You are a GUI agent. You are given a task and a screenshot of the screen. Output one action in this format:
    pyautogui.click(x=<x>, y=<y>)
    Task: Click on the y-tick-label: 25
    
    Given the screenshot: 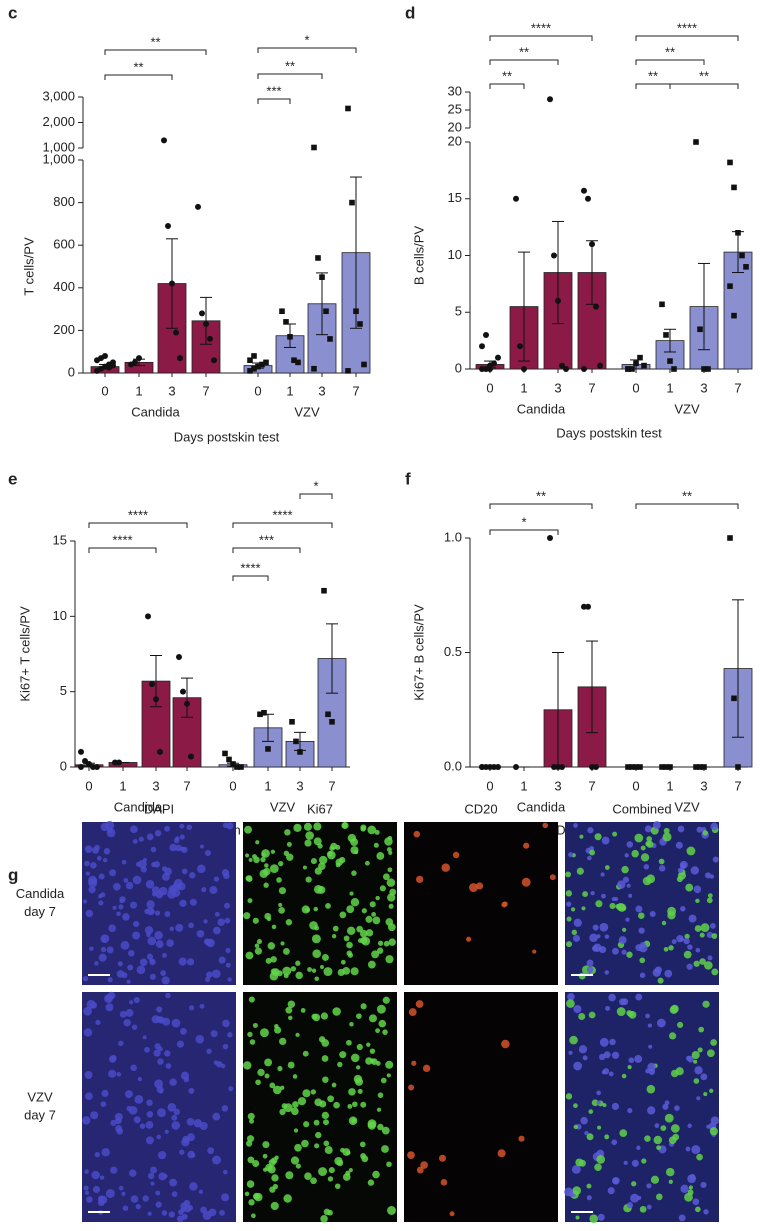 What is the action you would take?
    pyautogui.click(x=455, y=108)
    